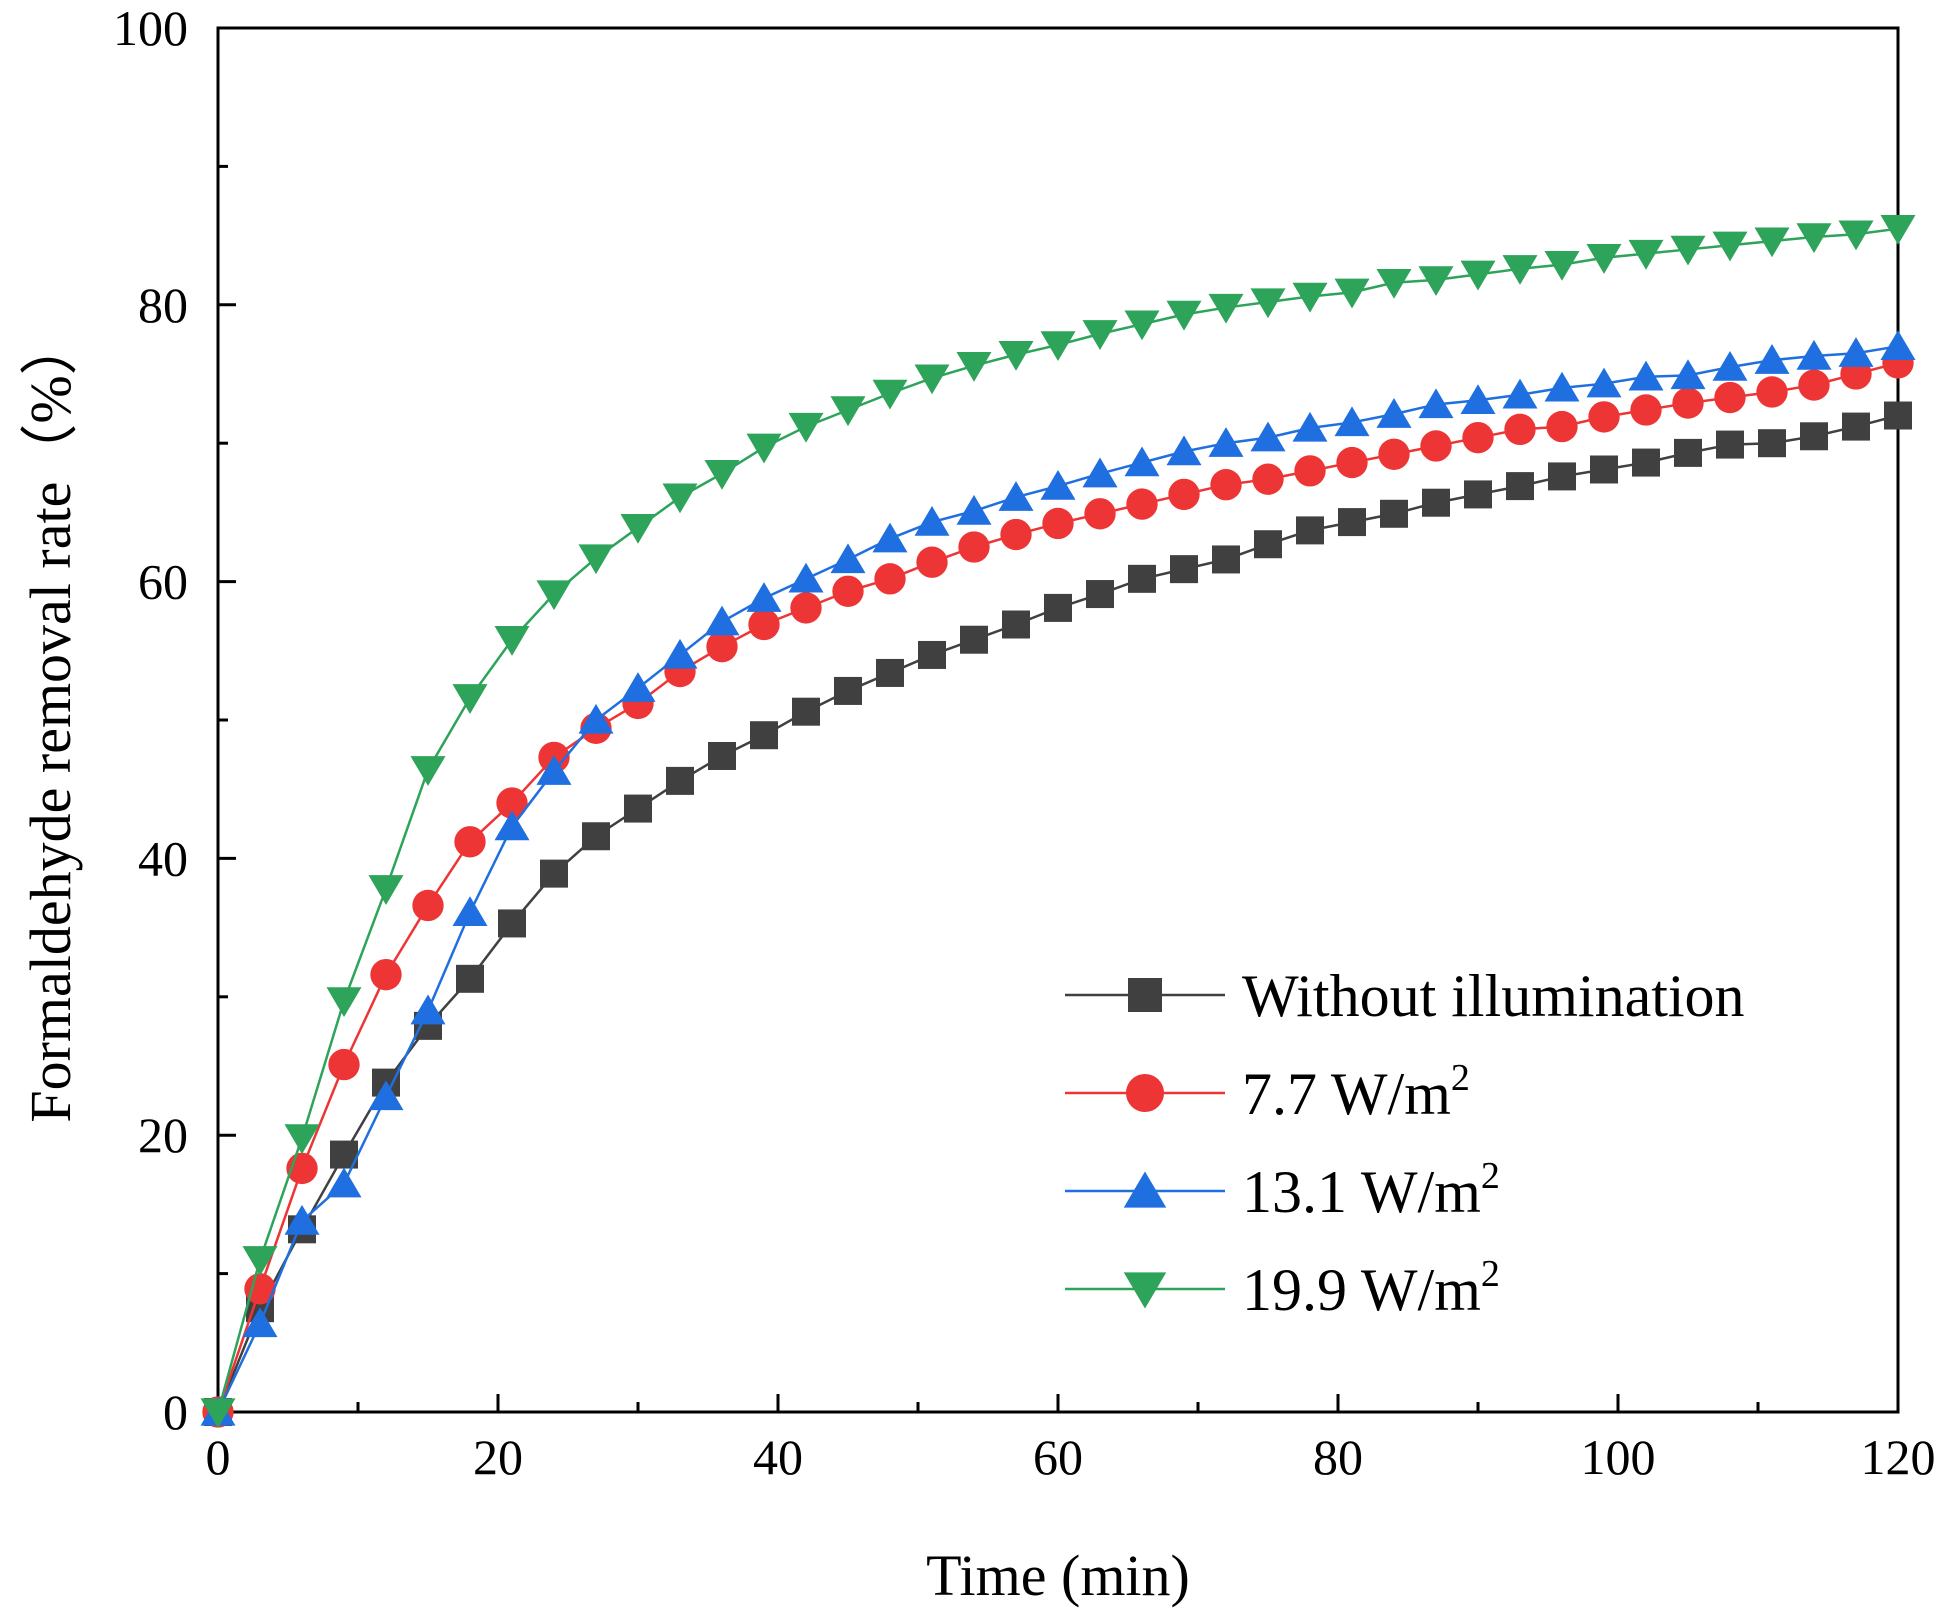  What do you see at coordinates (175, 1412) in the screenshot?
I see `y-tick-label: 0` at bounding box center [175, 1412].